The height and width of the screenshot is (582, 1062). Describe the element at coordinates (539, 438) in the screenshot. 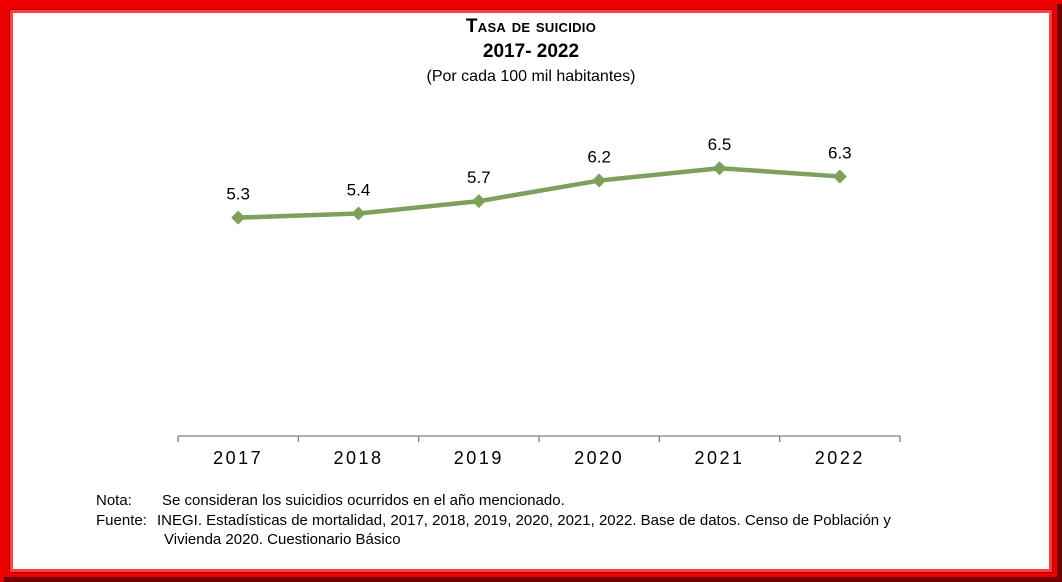

I see `x-axis` at that location.